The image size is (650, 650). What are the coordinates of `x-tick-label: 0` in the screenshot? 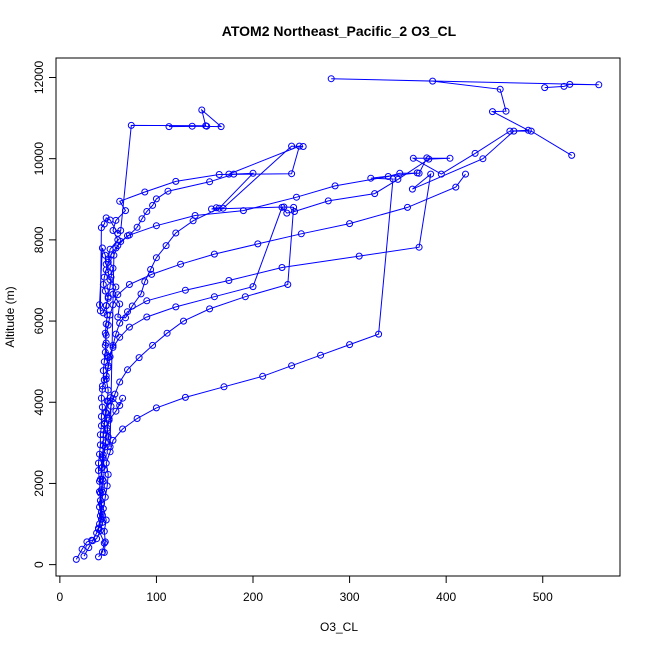 It's located at (60, 597).